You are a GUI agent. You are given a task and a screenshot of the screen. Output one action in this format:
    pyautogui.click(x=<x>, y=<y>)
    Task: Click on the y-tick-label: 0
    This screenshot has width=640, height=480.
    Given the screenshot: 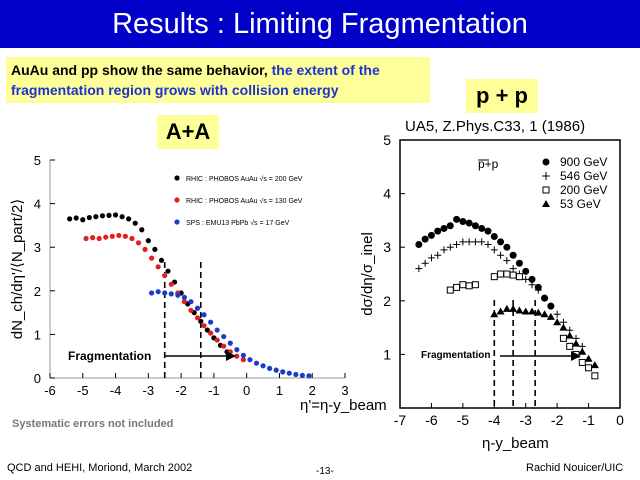 What is the action you would take?
    pyautogui.click(x=37, y=378)
    